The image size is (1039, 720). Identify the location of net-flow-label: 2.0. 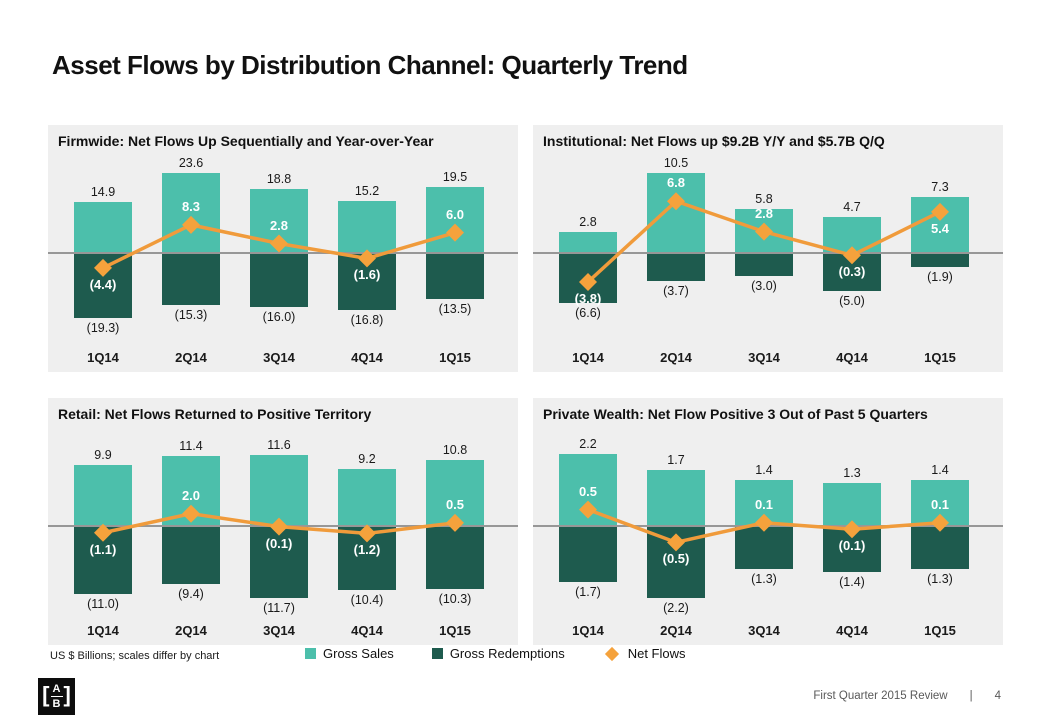
(191, 495).